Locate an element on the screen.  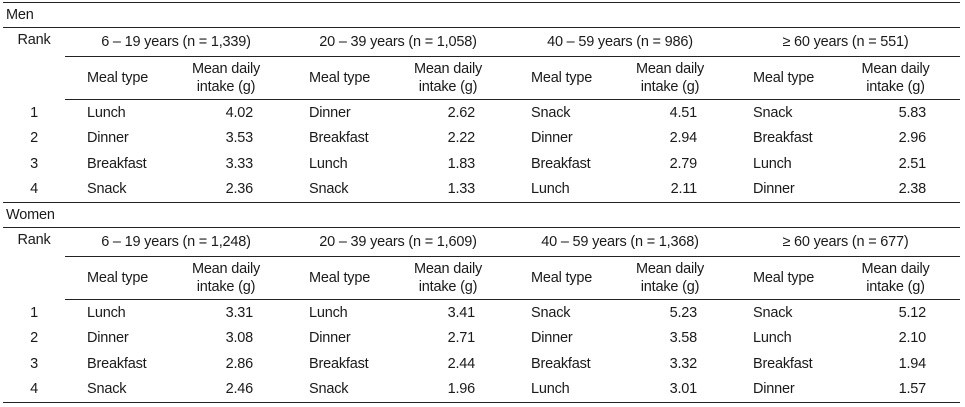
intake-value-cell: 5.12 is located at coordinates (912, 312).